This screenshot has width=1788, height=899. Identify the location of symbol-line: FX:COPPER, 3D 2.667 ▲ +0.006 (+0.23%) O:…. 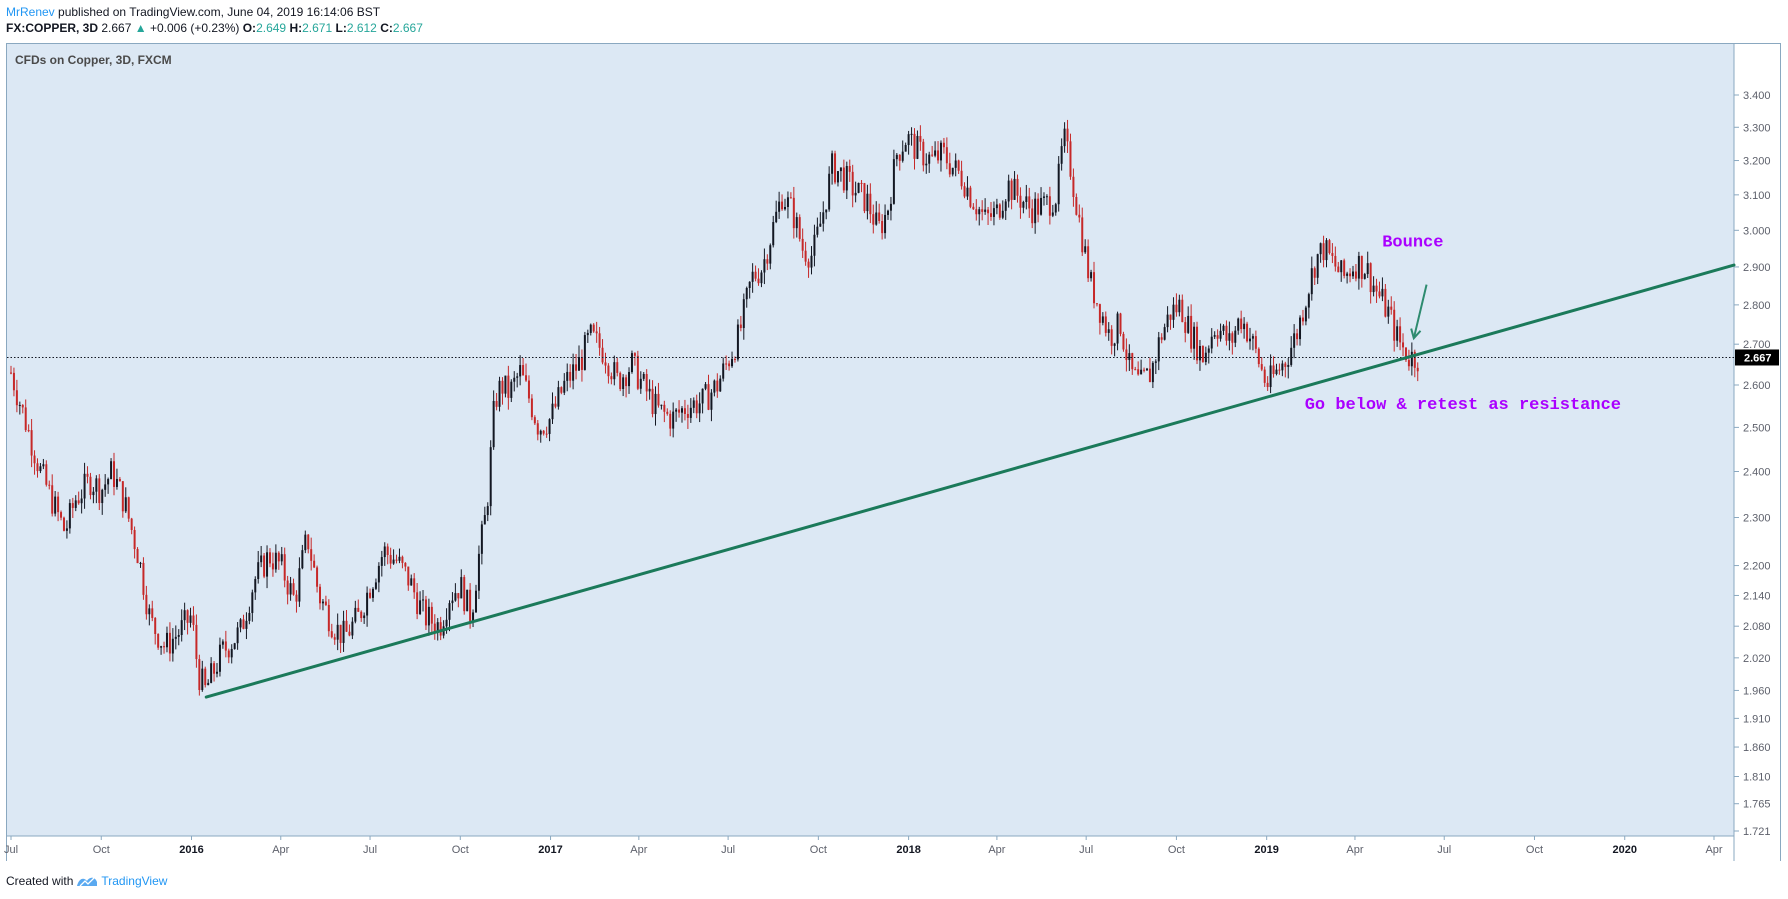
(214, 28).